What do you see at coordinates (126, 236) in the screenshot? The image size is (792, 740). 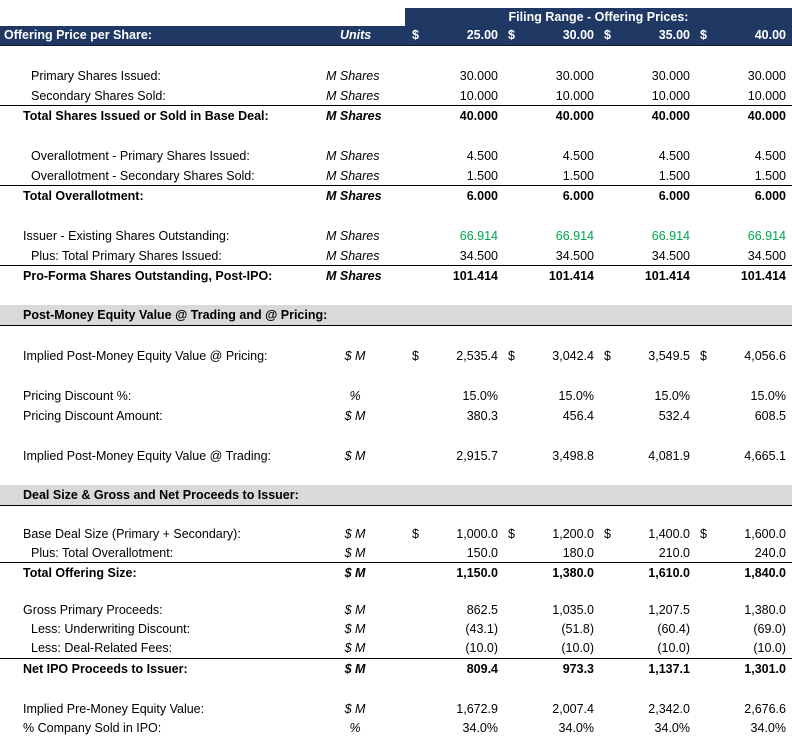 I see `row-label: Issuer - Existing Shares Outstanding:` at bounding box center [126, 236].